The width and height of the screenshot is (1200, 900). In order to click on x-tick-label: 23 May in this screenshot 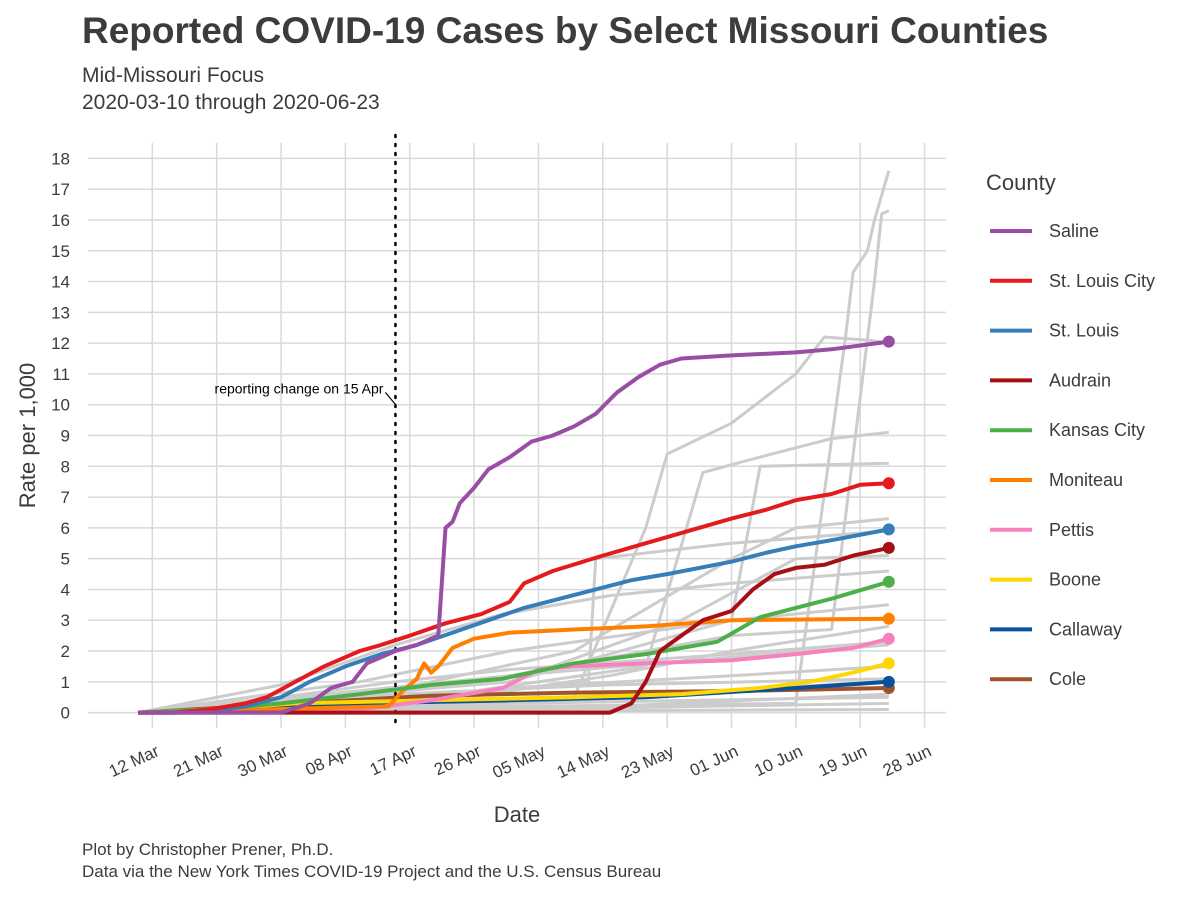, I will do `click(647, 761)`.